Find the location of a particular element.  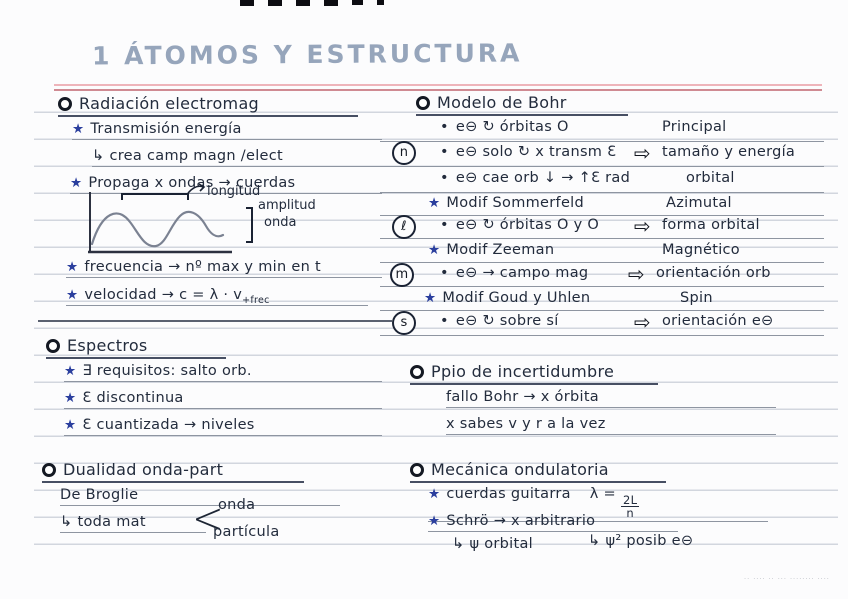

quantum-number-s: s is located at coordinates (404, 323).